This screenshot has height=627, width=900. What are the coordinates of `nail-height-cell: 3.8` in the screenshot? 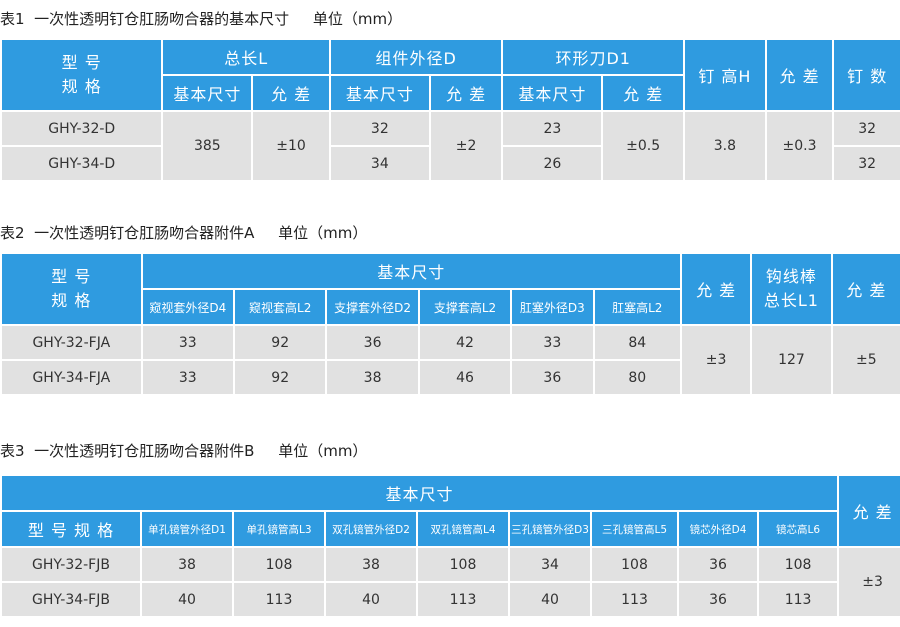 It's located at (725, 146).